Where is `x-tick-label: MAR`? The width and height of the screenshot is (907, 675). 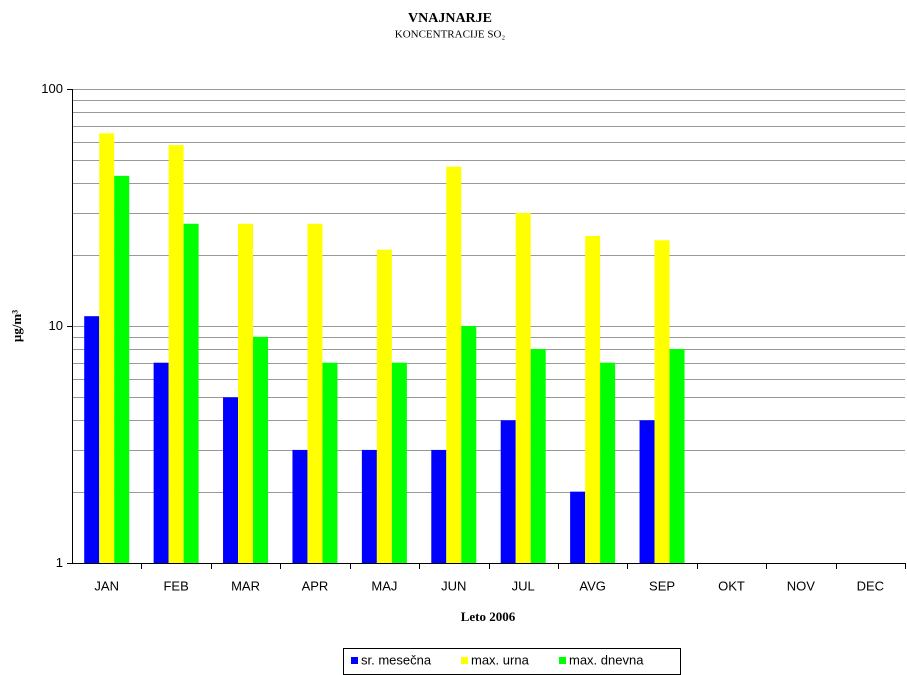
x-tick-label: MAR is located at coordinates (245, 585).